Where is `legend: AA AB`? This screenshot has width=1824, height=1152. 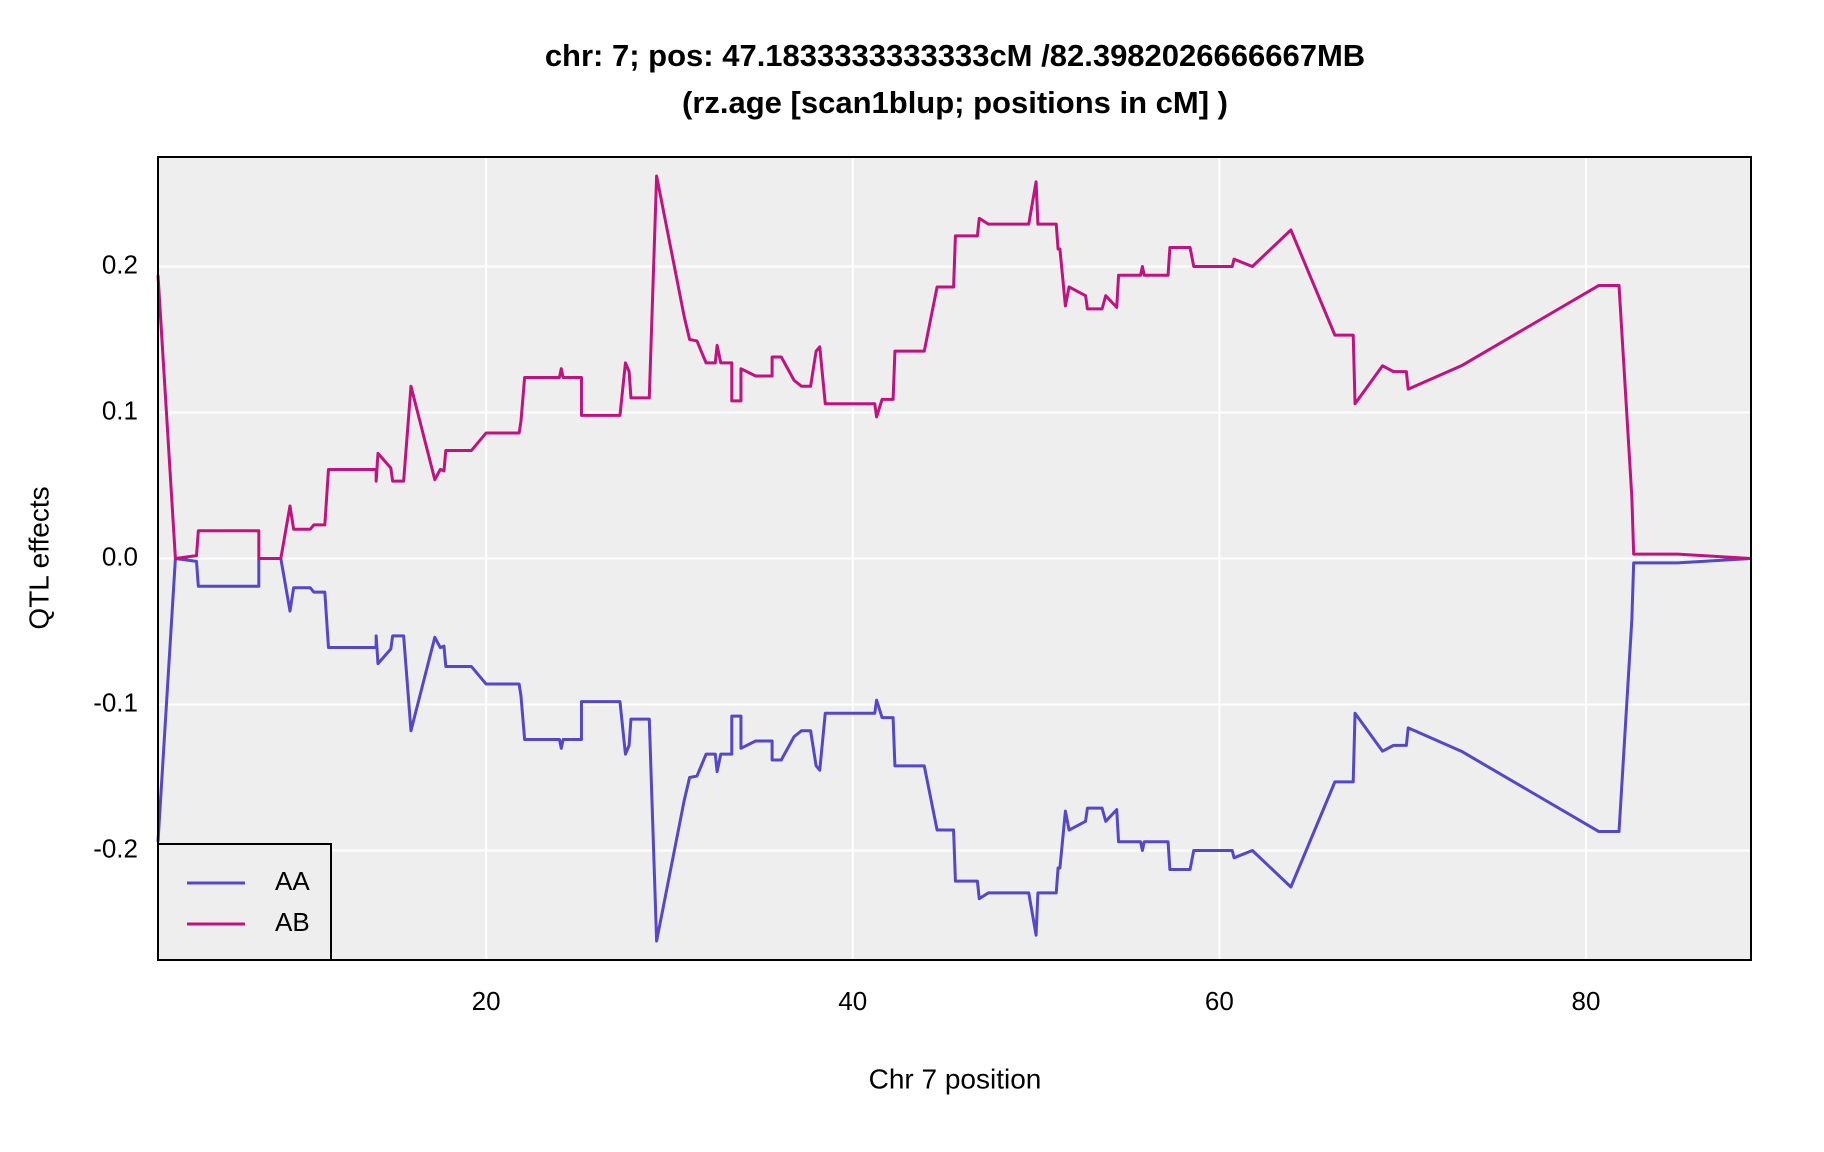
legend: AA AB is located at coordinates (244, 902).